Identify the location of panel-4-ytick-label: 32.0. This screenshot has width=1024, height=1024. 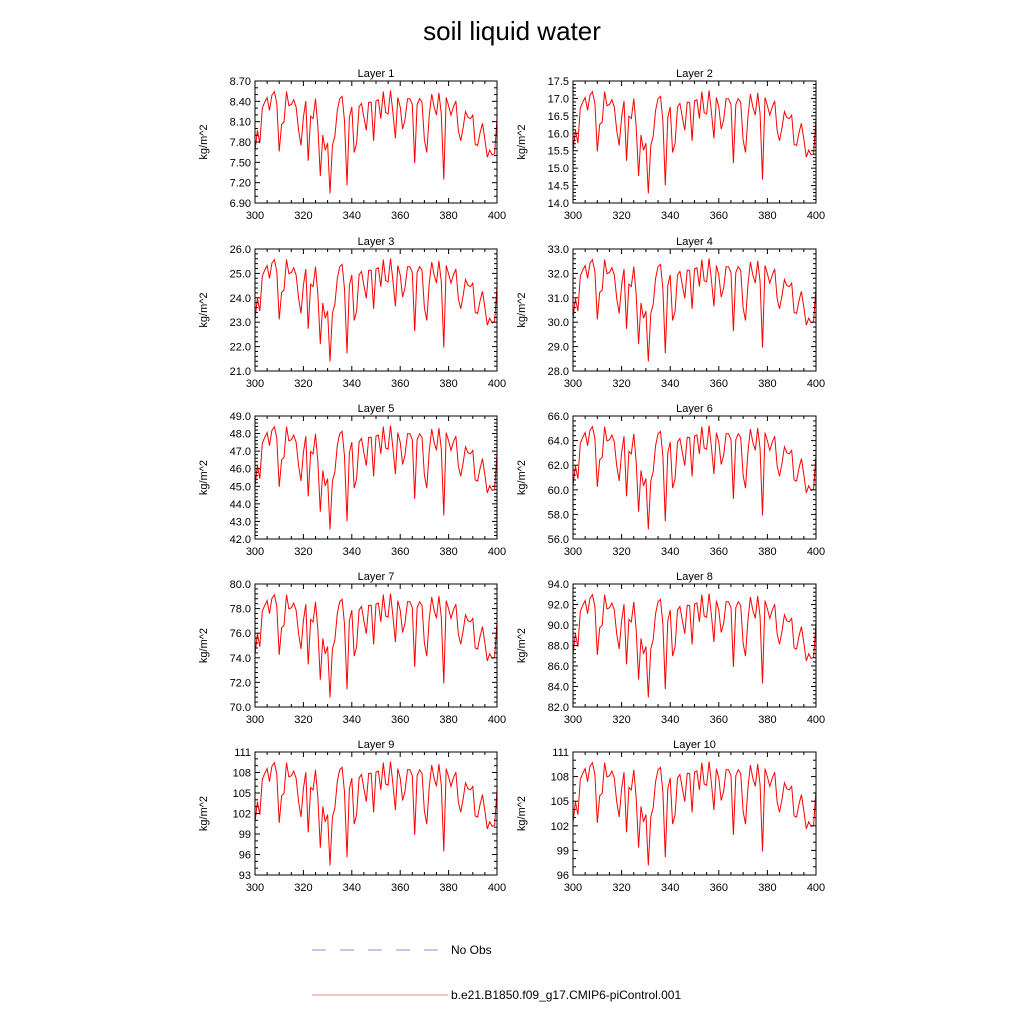
(558, 274).